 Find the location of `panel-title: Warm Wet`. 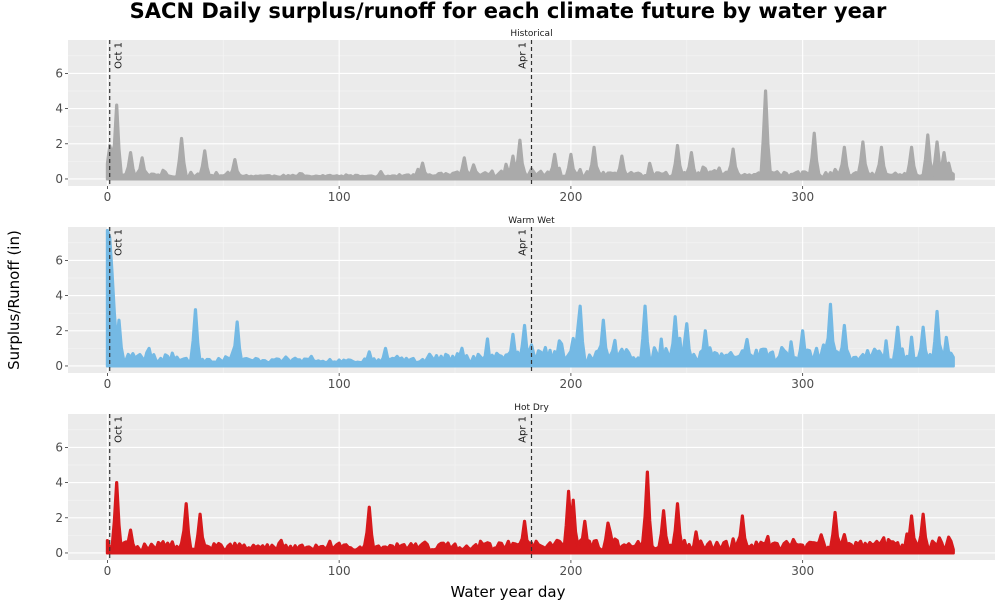

panel-title: Warm Wet is located at coordinates (531, 221).